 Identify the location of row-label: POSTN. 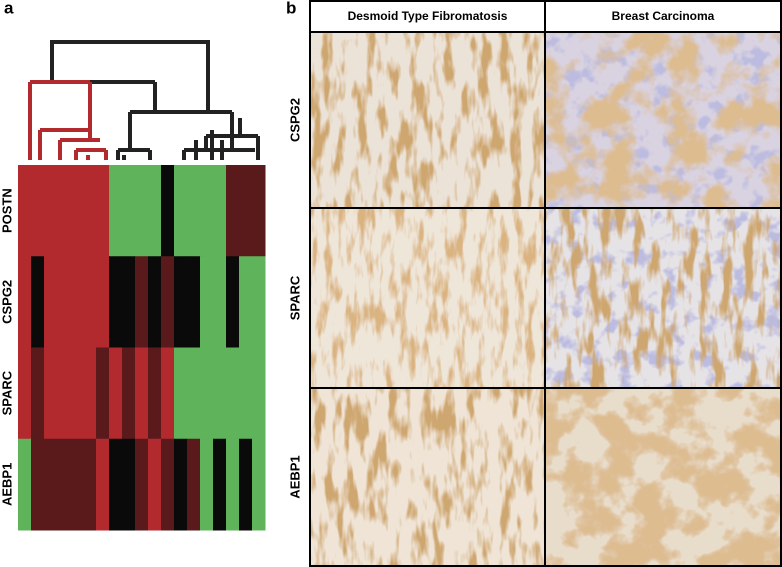
(7, 210).